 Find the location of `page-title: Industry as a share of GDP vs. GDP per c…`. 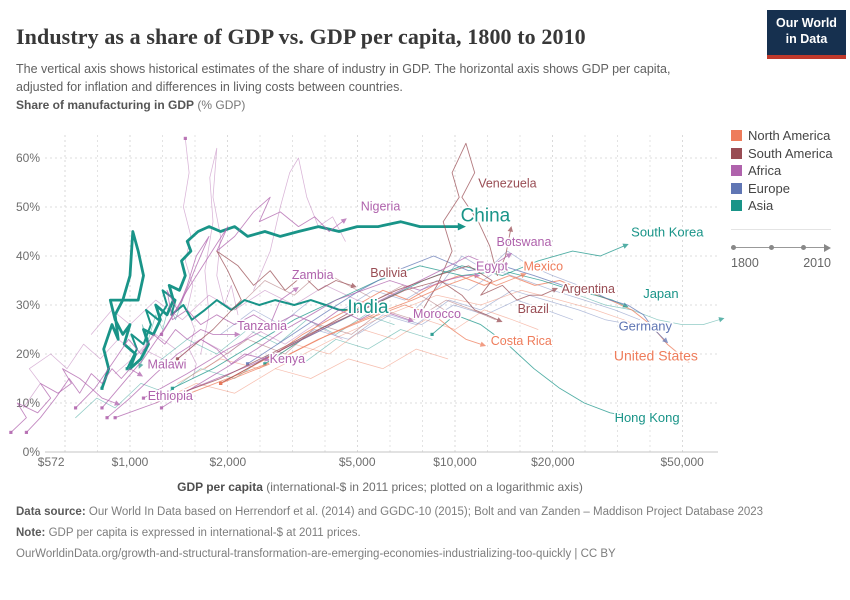

page-title: Industry as a share of GDP vs. GDP per c… is located at coordinates (301, 36).